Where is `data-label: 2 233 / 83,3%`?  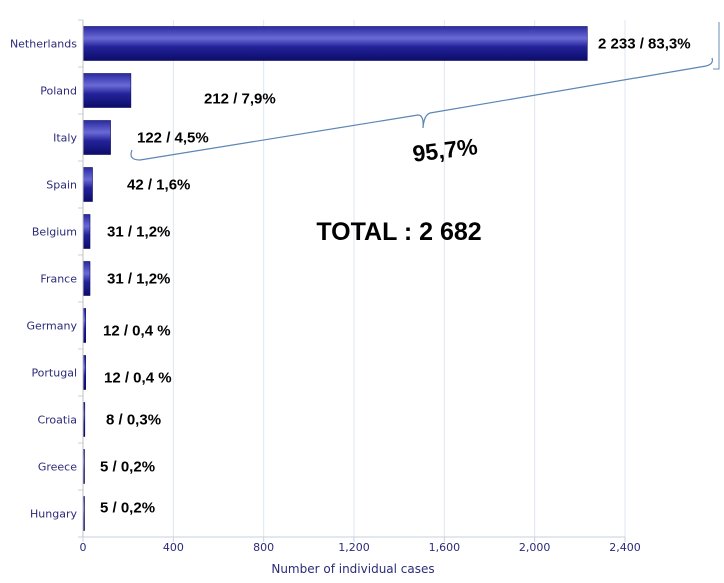
data-label: 2 233 / 83,3% is located at coordinates (644, 44).